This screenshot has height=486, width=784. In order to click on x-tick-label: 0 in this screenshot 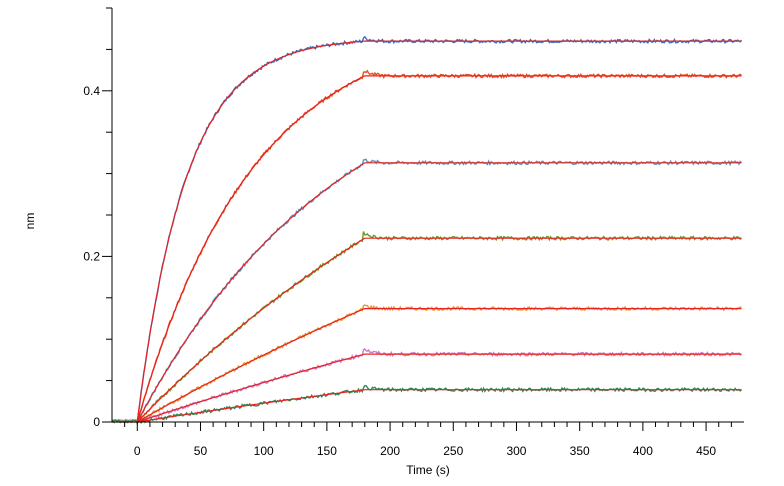, I will do `click(137, 451)`.